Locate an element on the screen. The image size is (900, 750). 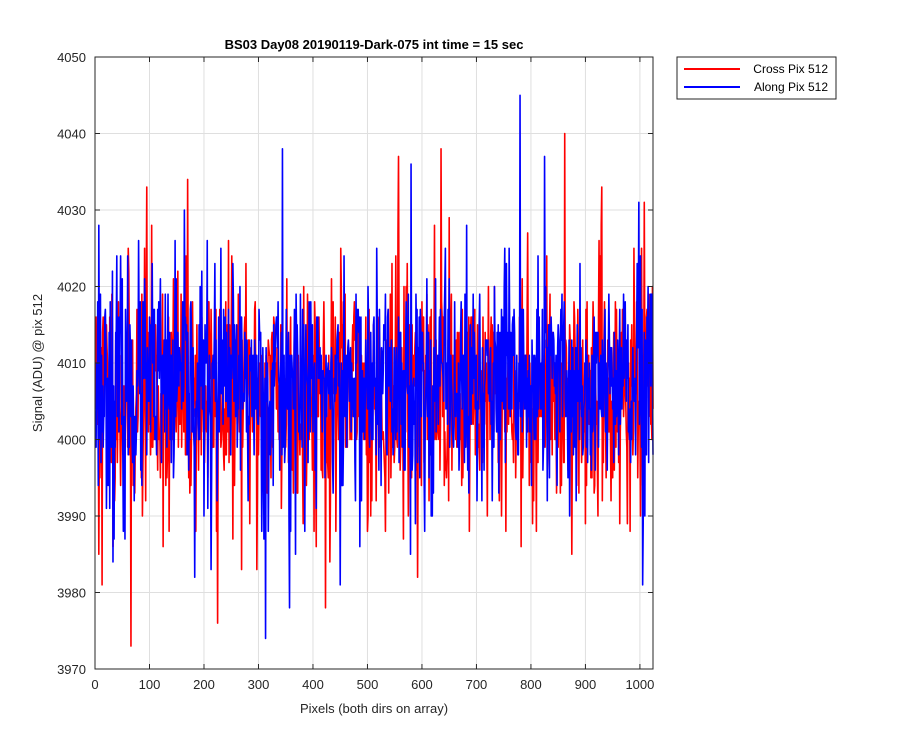
y-tick-label: 3990 is located at coordinates (71, 516).